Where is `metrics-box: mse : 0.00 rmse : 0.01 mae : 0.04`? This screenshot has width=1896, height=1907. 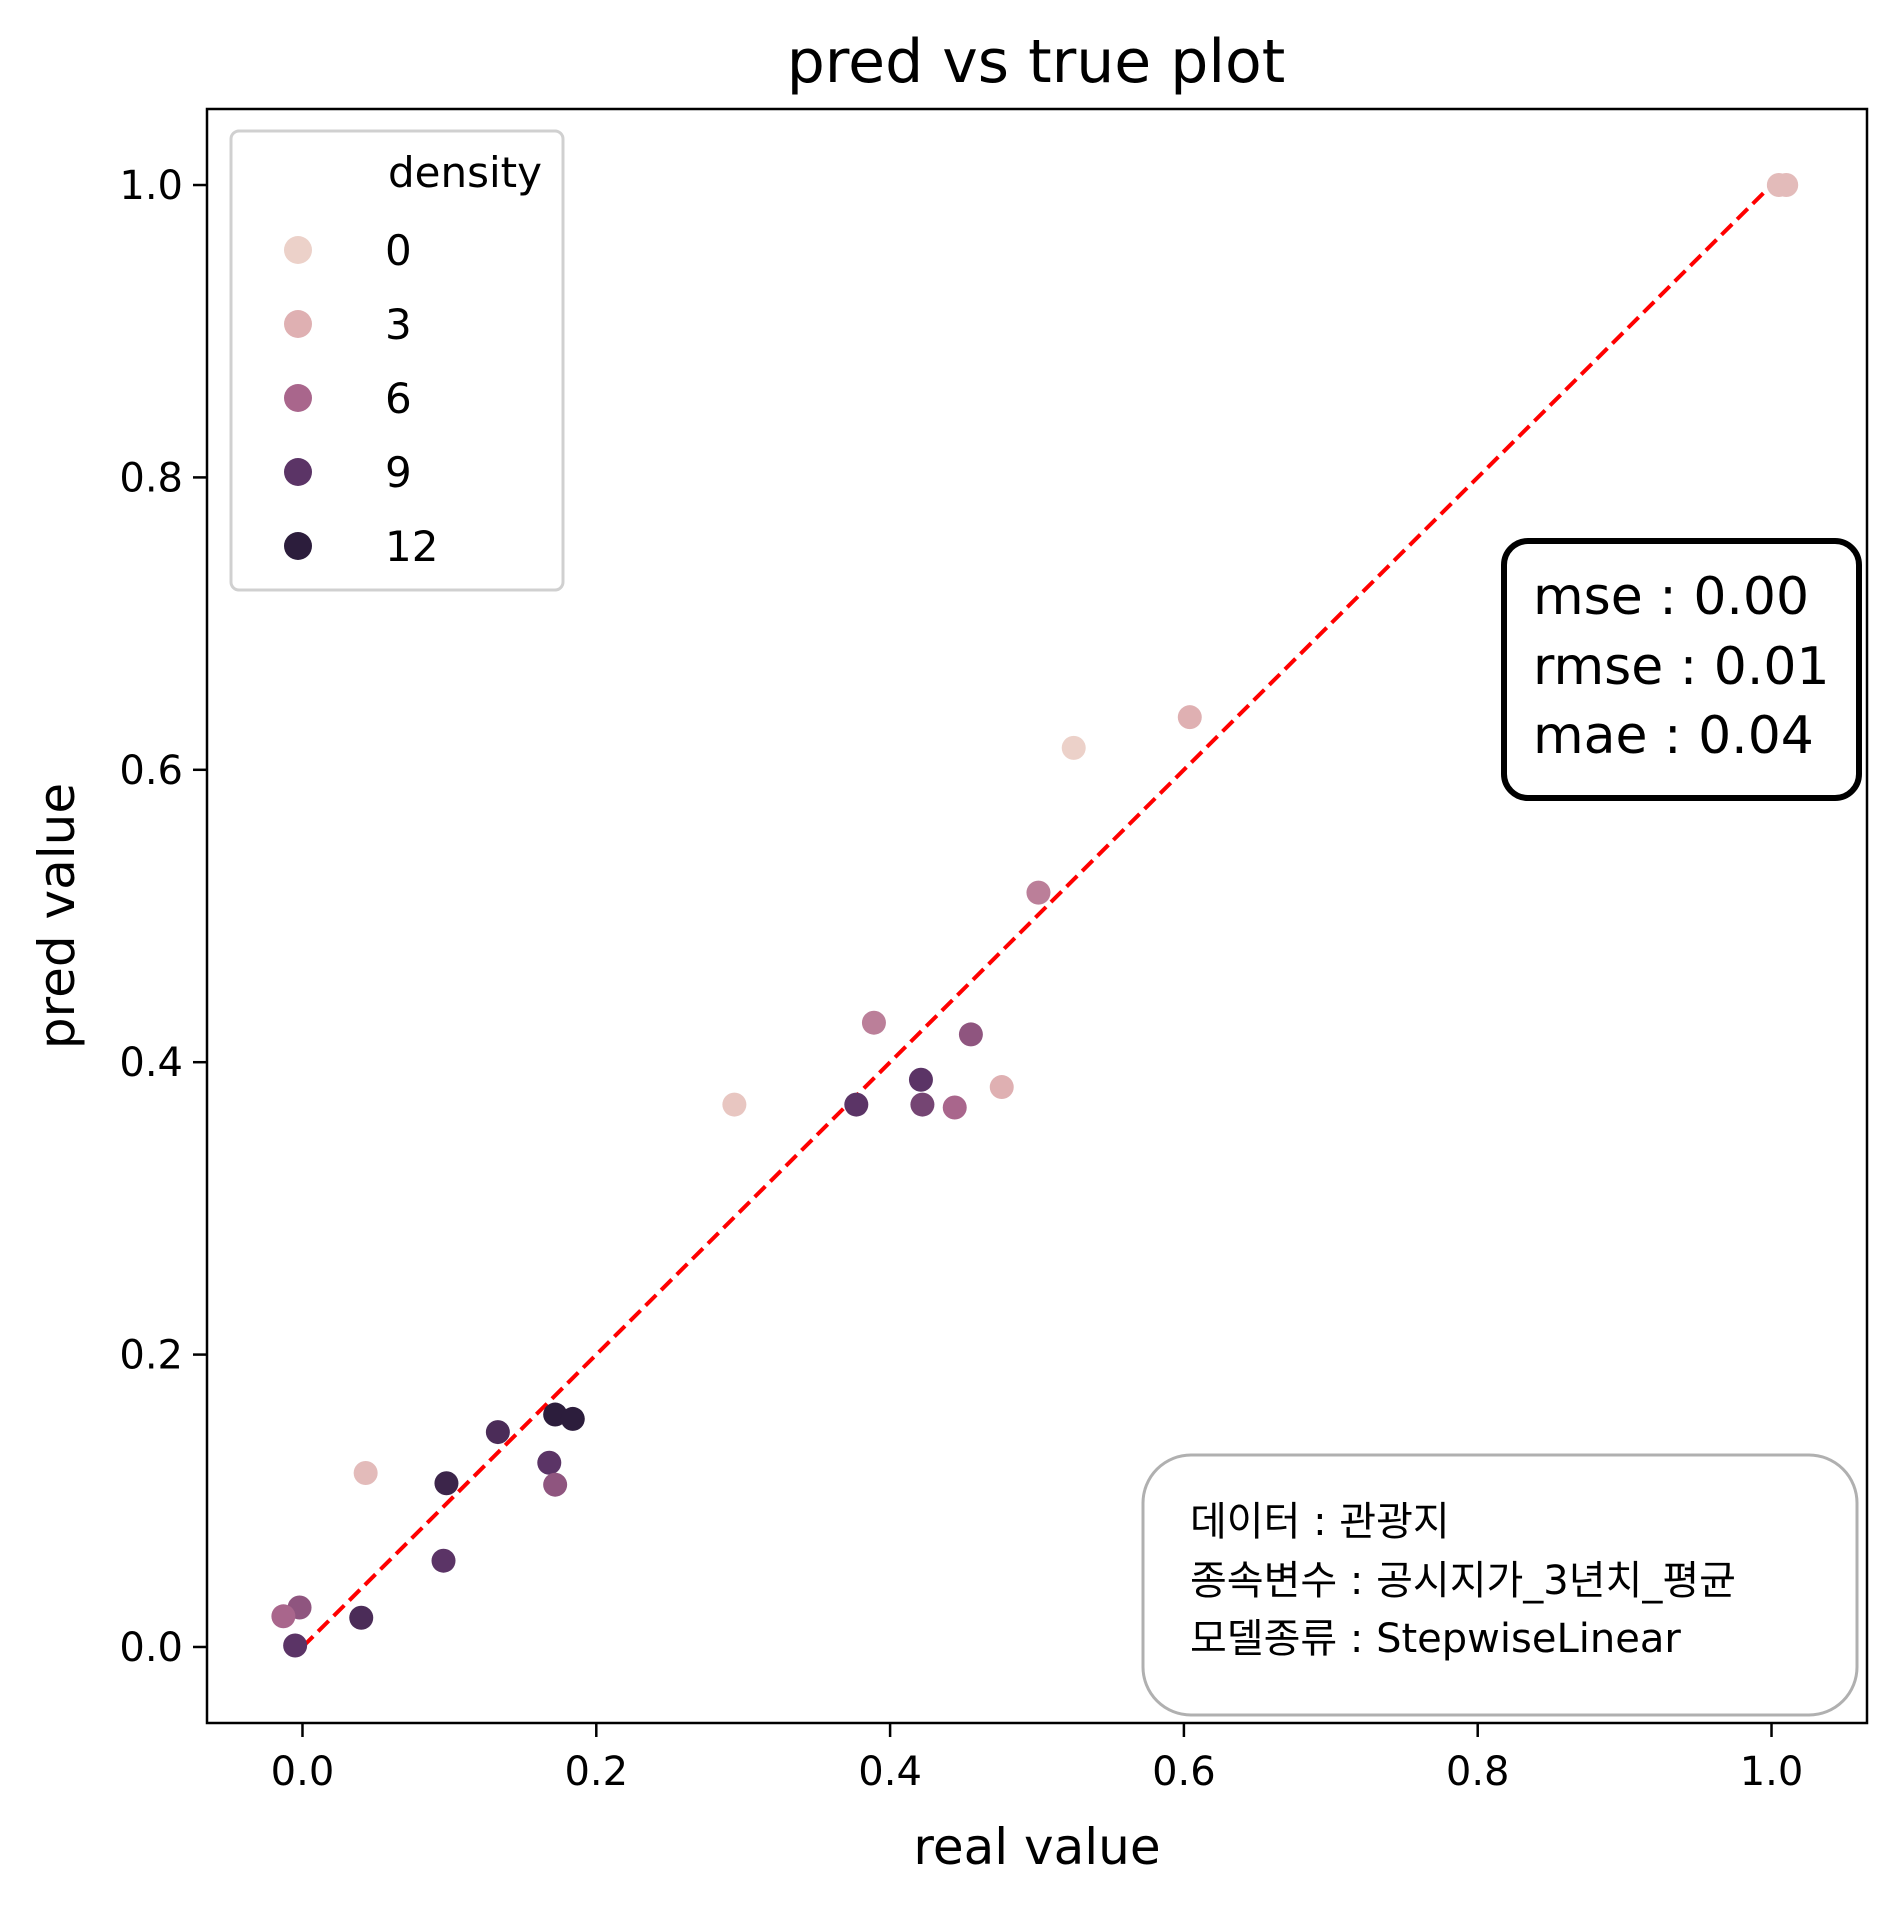
metrics-box: mse : 0.00 rmse : 0.01 mae : 0.04 is located at coordinates (1681, 669).